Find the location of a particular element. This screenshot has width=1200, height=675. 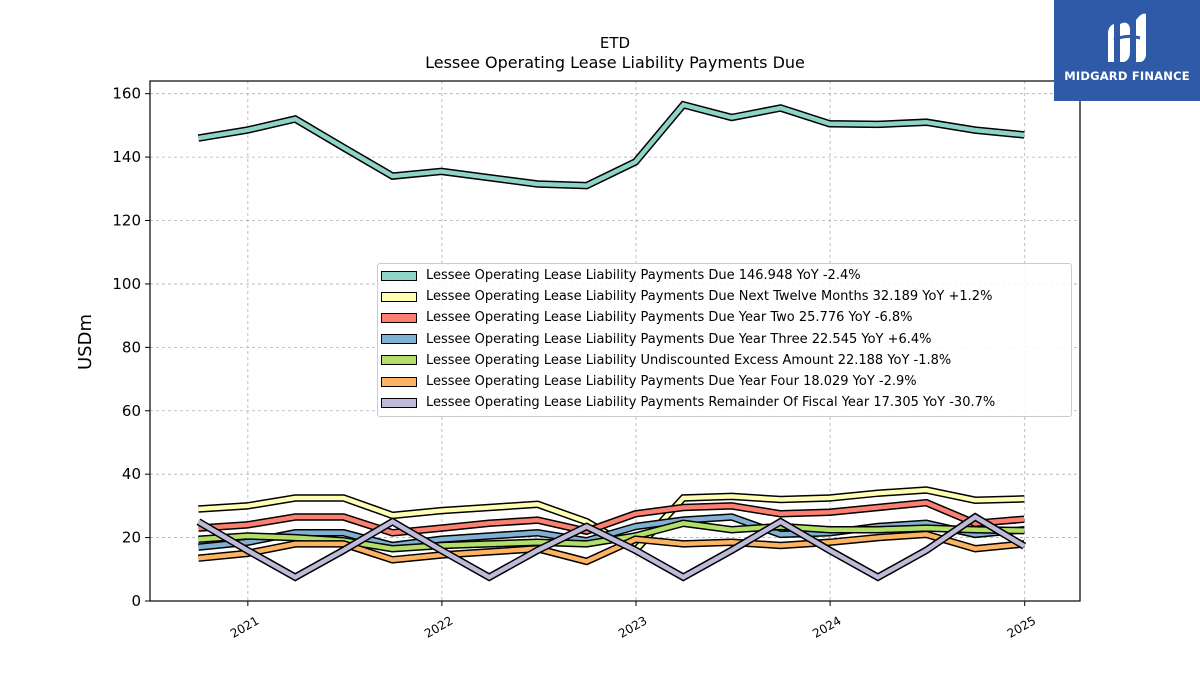

x-tick-label: 2023 is located at coordinates (632, 626).